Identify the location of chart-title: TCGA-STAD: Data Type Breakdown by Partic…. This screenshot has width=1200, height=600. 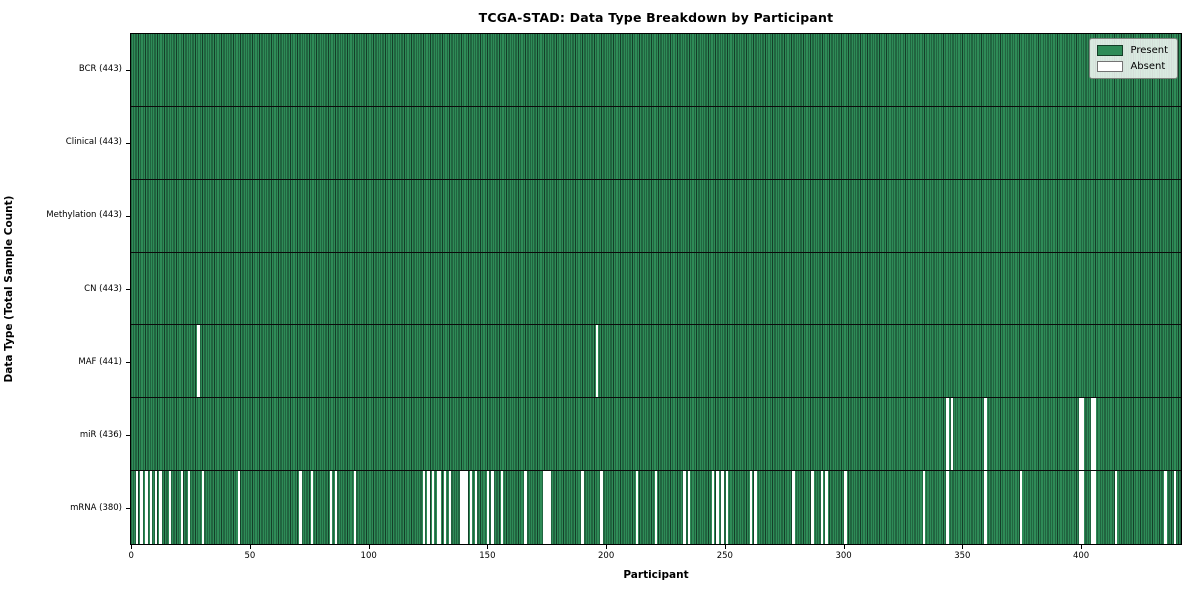
(656, 17).